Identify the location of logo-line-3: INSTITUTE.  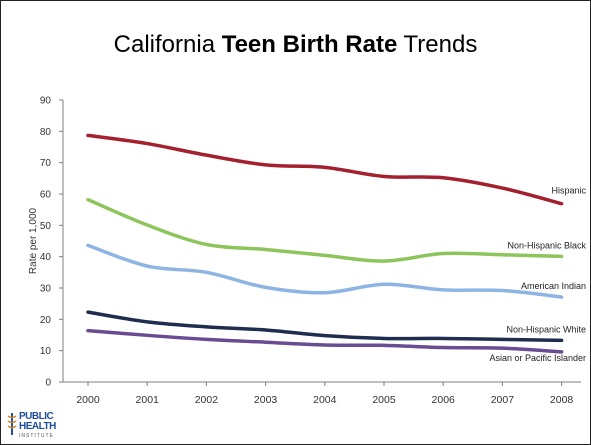
(36, 436).